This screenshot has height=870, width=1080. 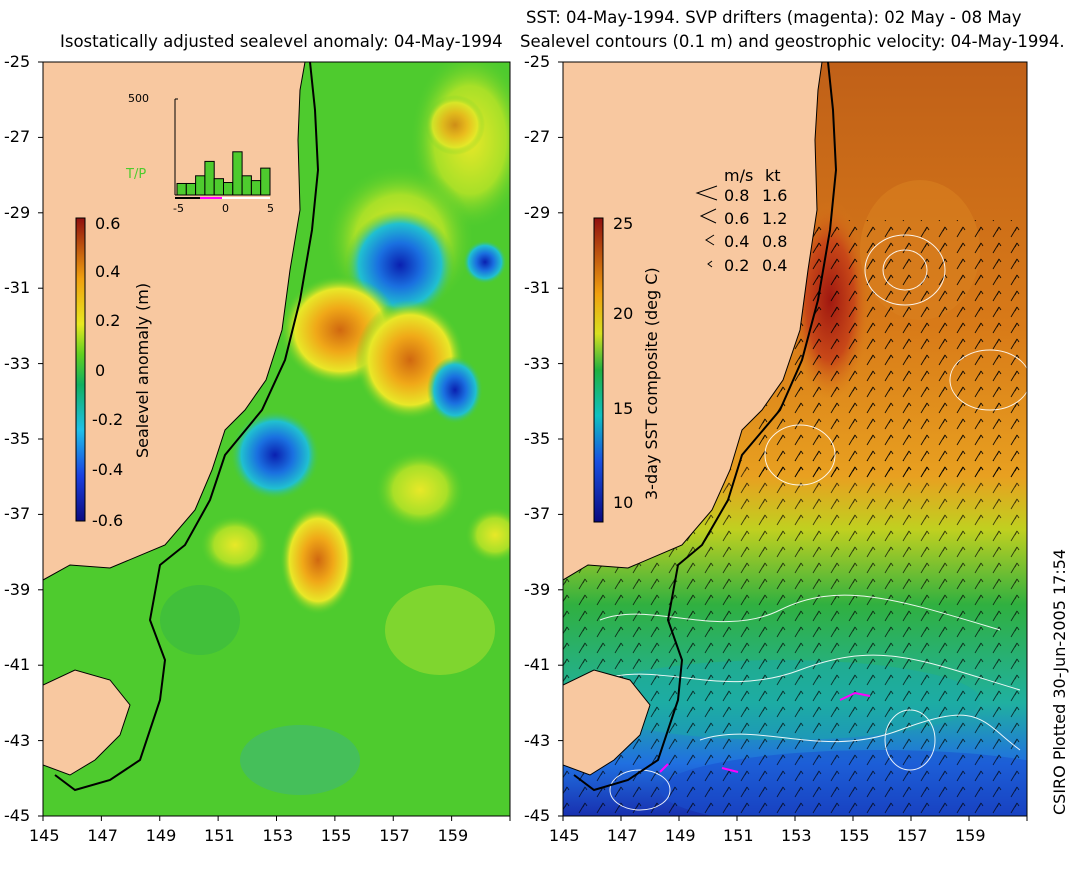 What do you see at coordinates (775, 241) in the screenshot?
I see `velocity-legend-kt: 0.8` at bounding box center [775, 241].